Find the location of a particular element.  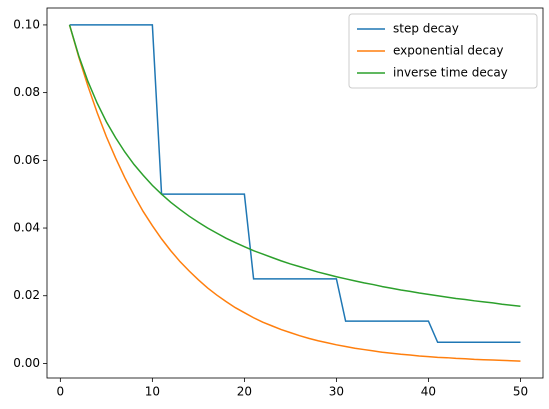

legend-box is located at coordinates (443, 51).